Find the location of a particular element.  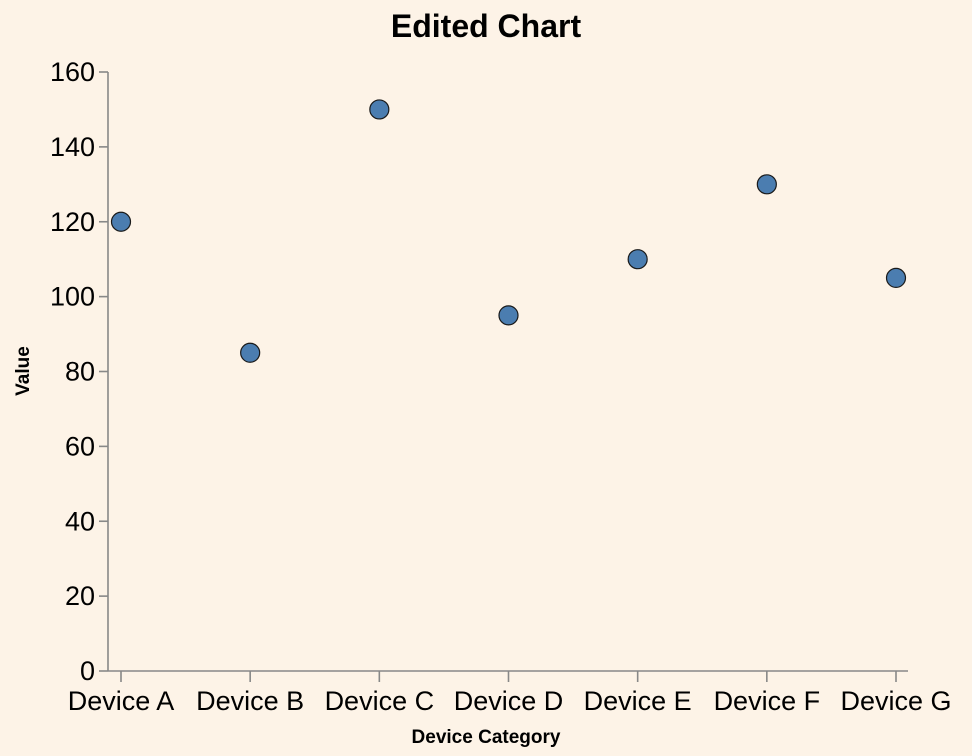

y-axis: 0 20 40 60 80 100 120 140 160 is located at coordinates (79, 371).